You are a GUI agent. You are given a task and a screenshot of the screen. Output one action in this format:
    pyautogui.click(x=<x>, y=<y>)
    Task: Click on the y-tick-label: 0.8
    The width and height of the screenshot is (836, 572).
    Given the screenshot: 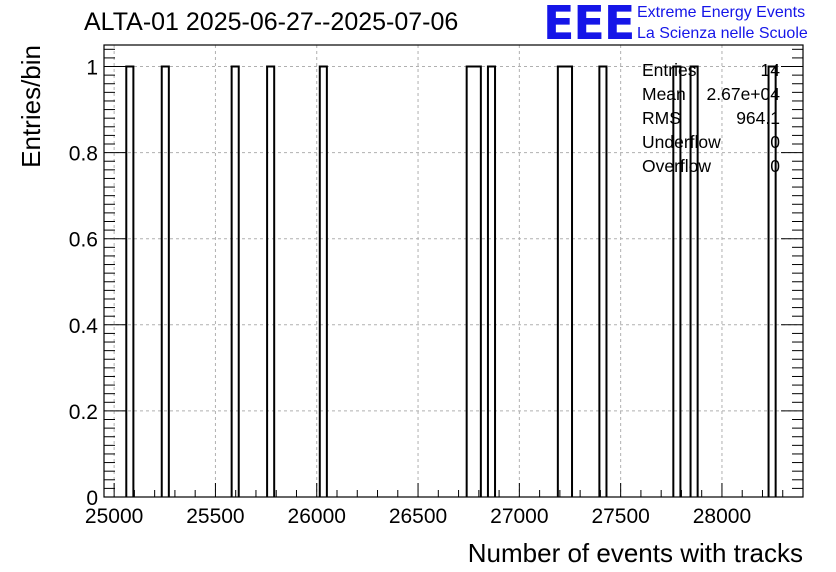 What is the action you would take?
    pyautogui.click(x=83, y=154)
    